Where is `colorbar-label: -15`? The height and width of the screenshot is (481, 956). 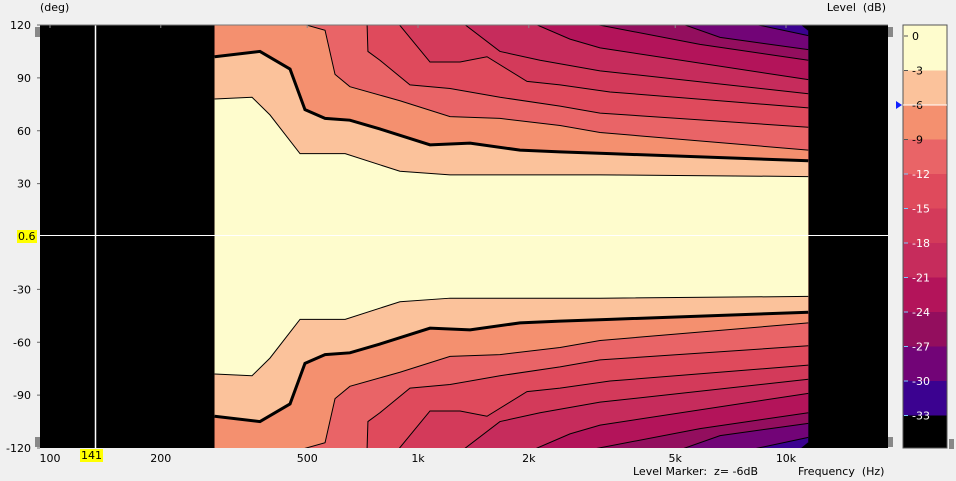 colorbar-label: -15 is located at coordinates (921, 209).